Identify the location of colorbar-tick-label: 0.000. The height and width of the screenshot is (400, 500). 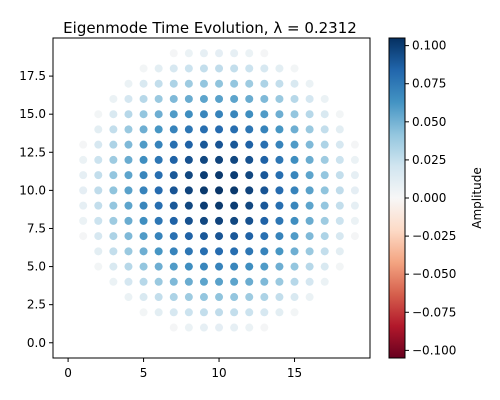
(429, 198).